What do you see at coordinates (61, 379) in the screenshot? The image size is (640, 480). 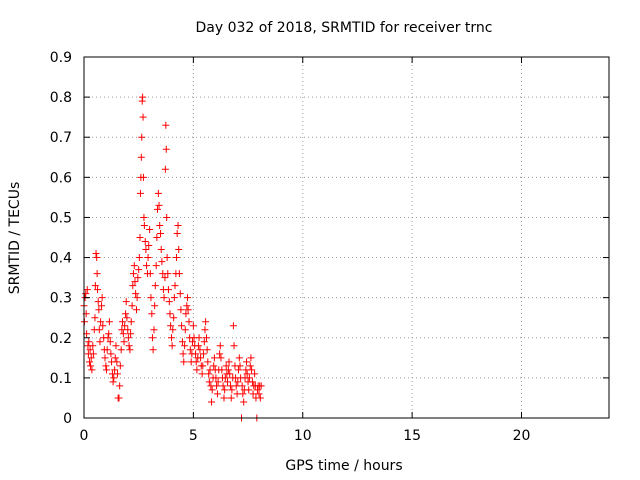 I see `y-tick-label: 0.1` at bounding box center [61, 379].